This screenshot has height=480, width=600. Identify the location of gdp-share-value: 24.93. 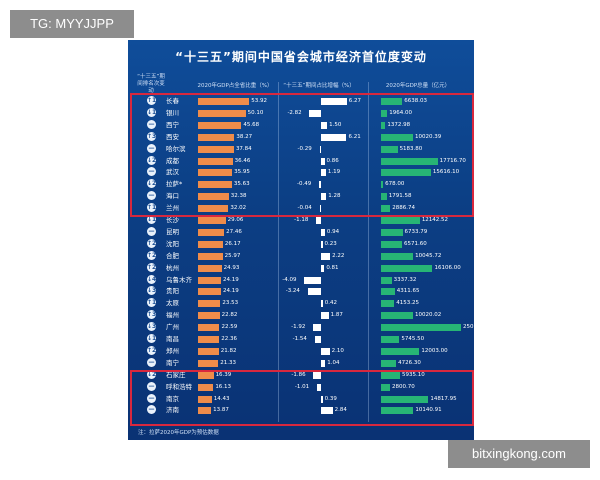
(231, 267).